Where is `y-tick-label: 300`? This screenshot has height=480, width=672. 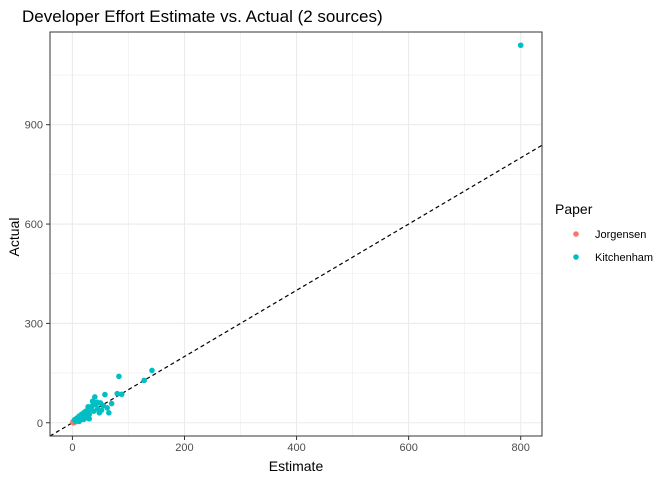 y-tick-label: 300 is located at coordinates (34, 324).